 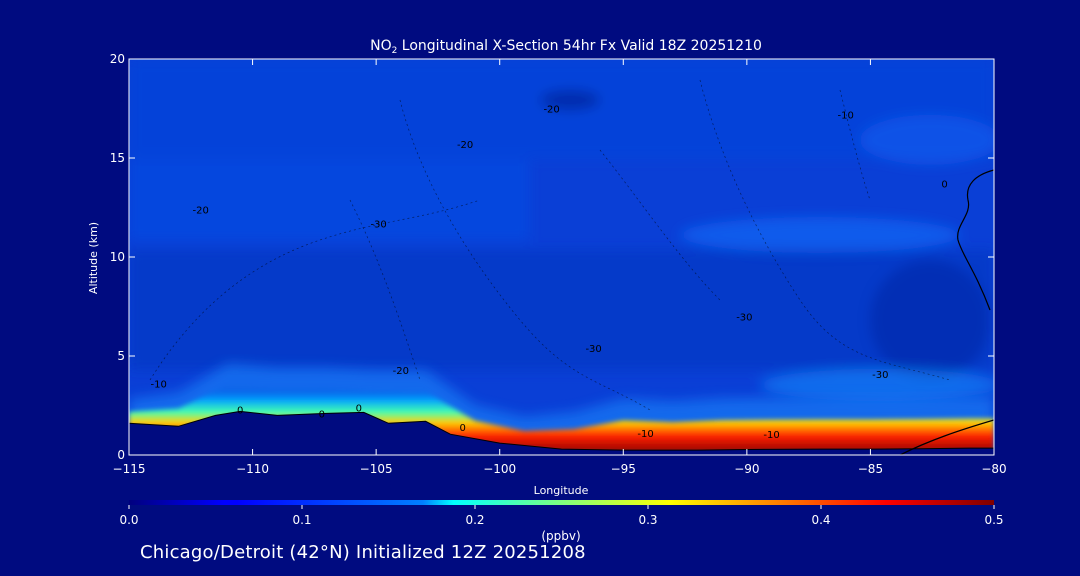 I want to click on colorbar-tick-label: 0.4, so click(x=820, y=520).